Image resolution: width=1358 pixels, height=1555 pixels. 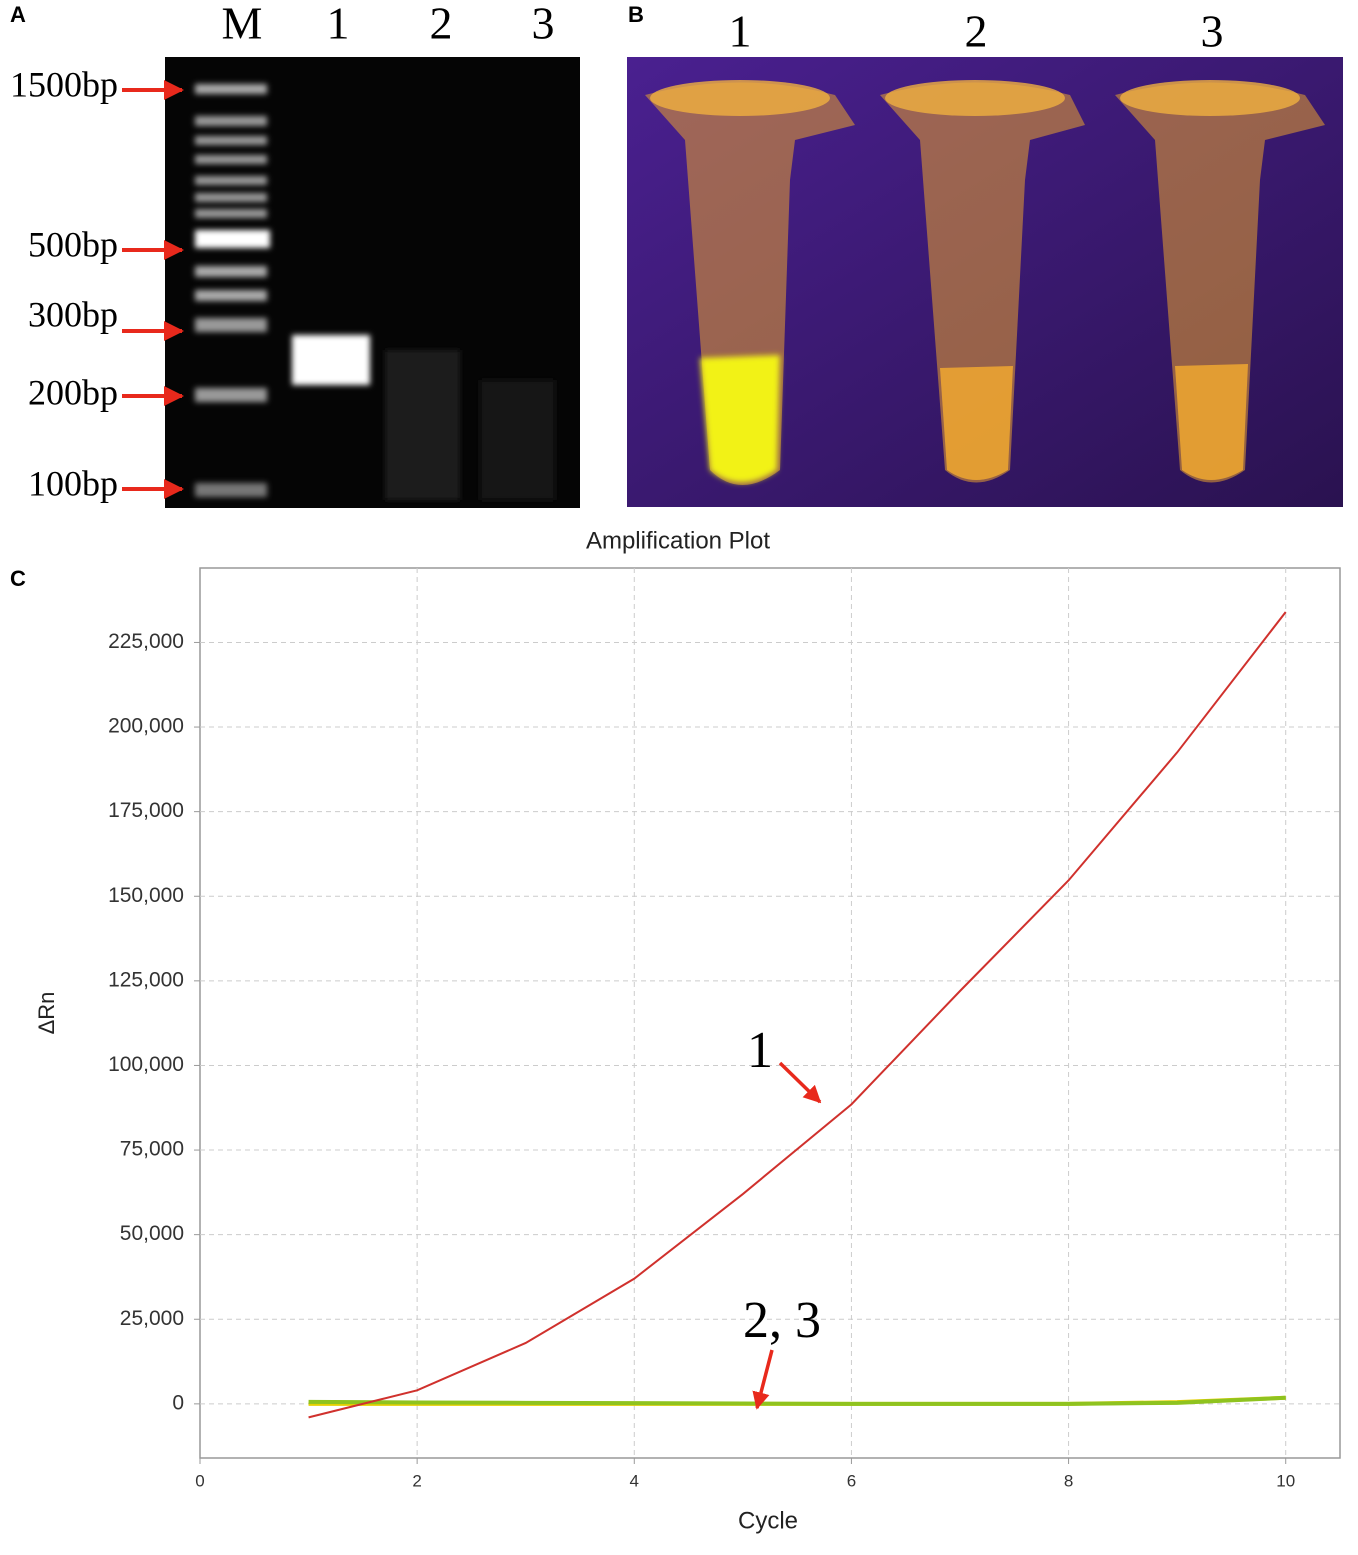 I want to click on x-tick-label: 4, so click(x=634, y=1480).